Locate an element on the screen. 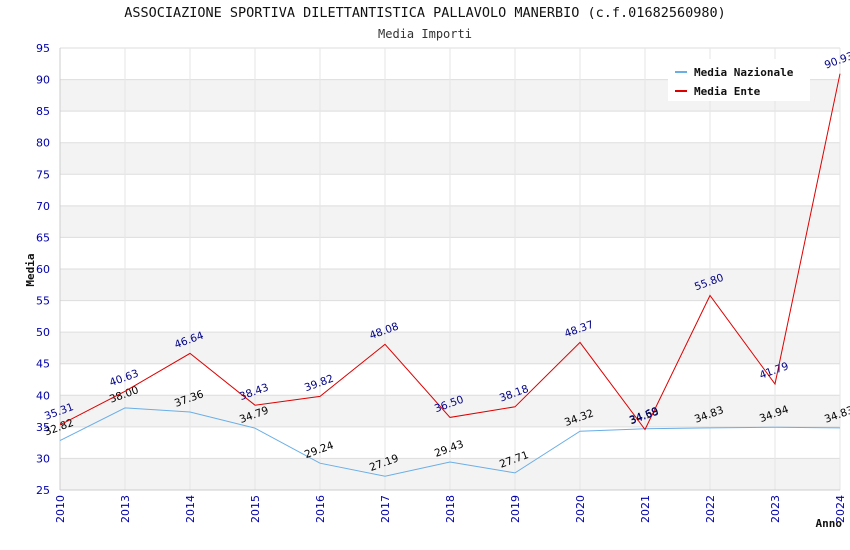 Image resolution: width=850 pixels, height=550 pixels. x-tick-label: 2018 is located at coordinates (450, 509).